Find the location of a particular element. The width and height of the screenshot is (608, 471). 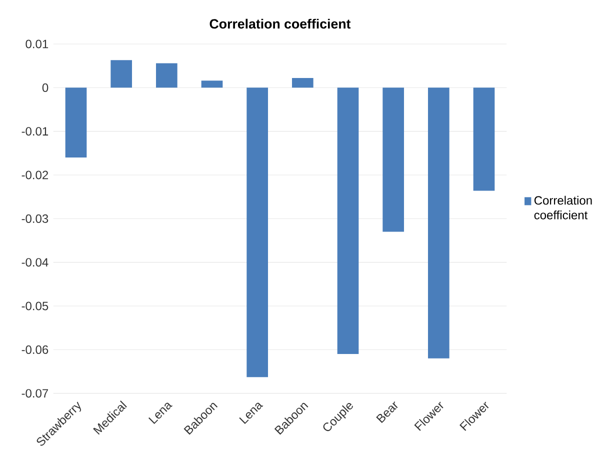

y-tick-label: -0.07 is located at coordinates (35, 393).